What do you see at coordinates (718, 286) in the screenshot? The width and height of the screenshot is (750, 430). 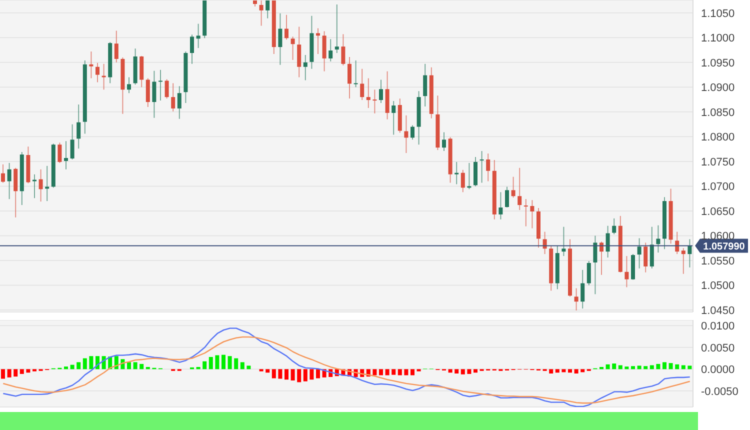 I see `y-tick-label: 1.0500` at bounding box center [718, 286].